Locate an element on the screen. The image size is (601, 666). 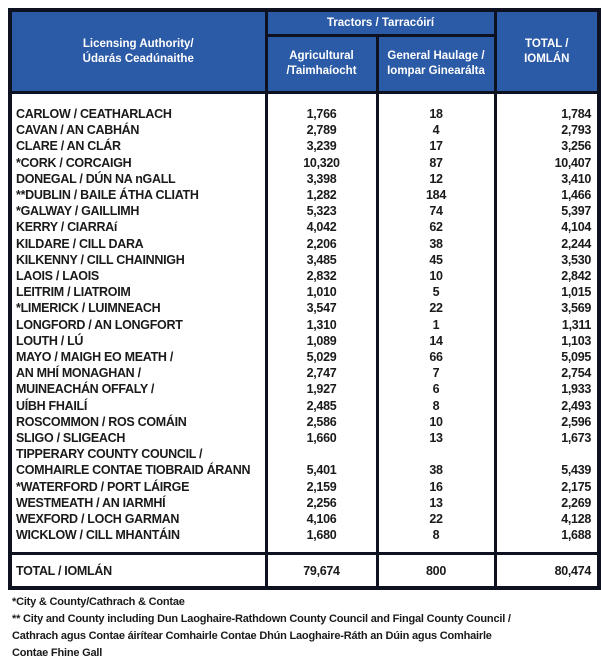
total-row-label: TOTAL / IOMLÁN is located at coordinates (138, 571).